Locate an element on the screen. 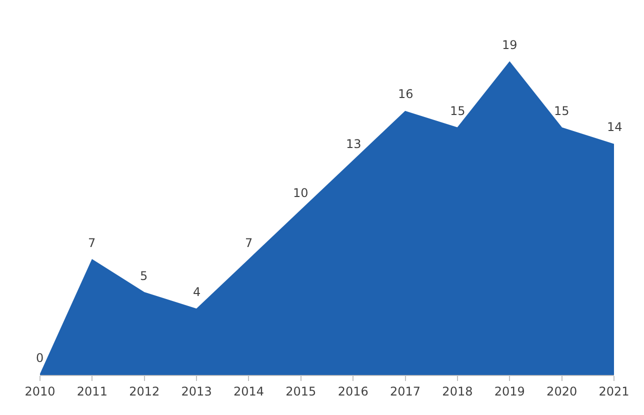 This screenshot has height=415, width=644. x-tick-label: 2021 is located at coordinates (614, 391).